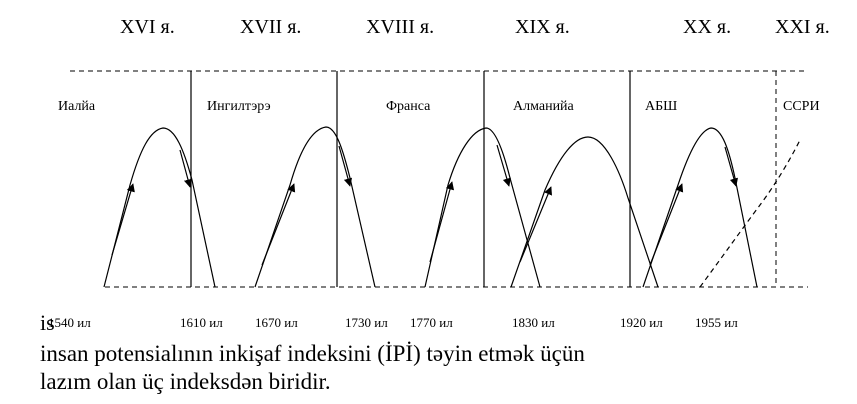  What do you see at coordinates (801, 106) in the screenshot?
I see `country-label-ussr: ССРИ` at bounding box center [801, 106].